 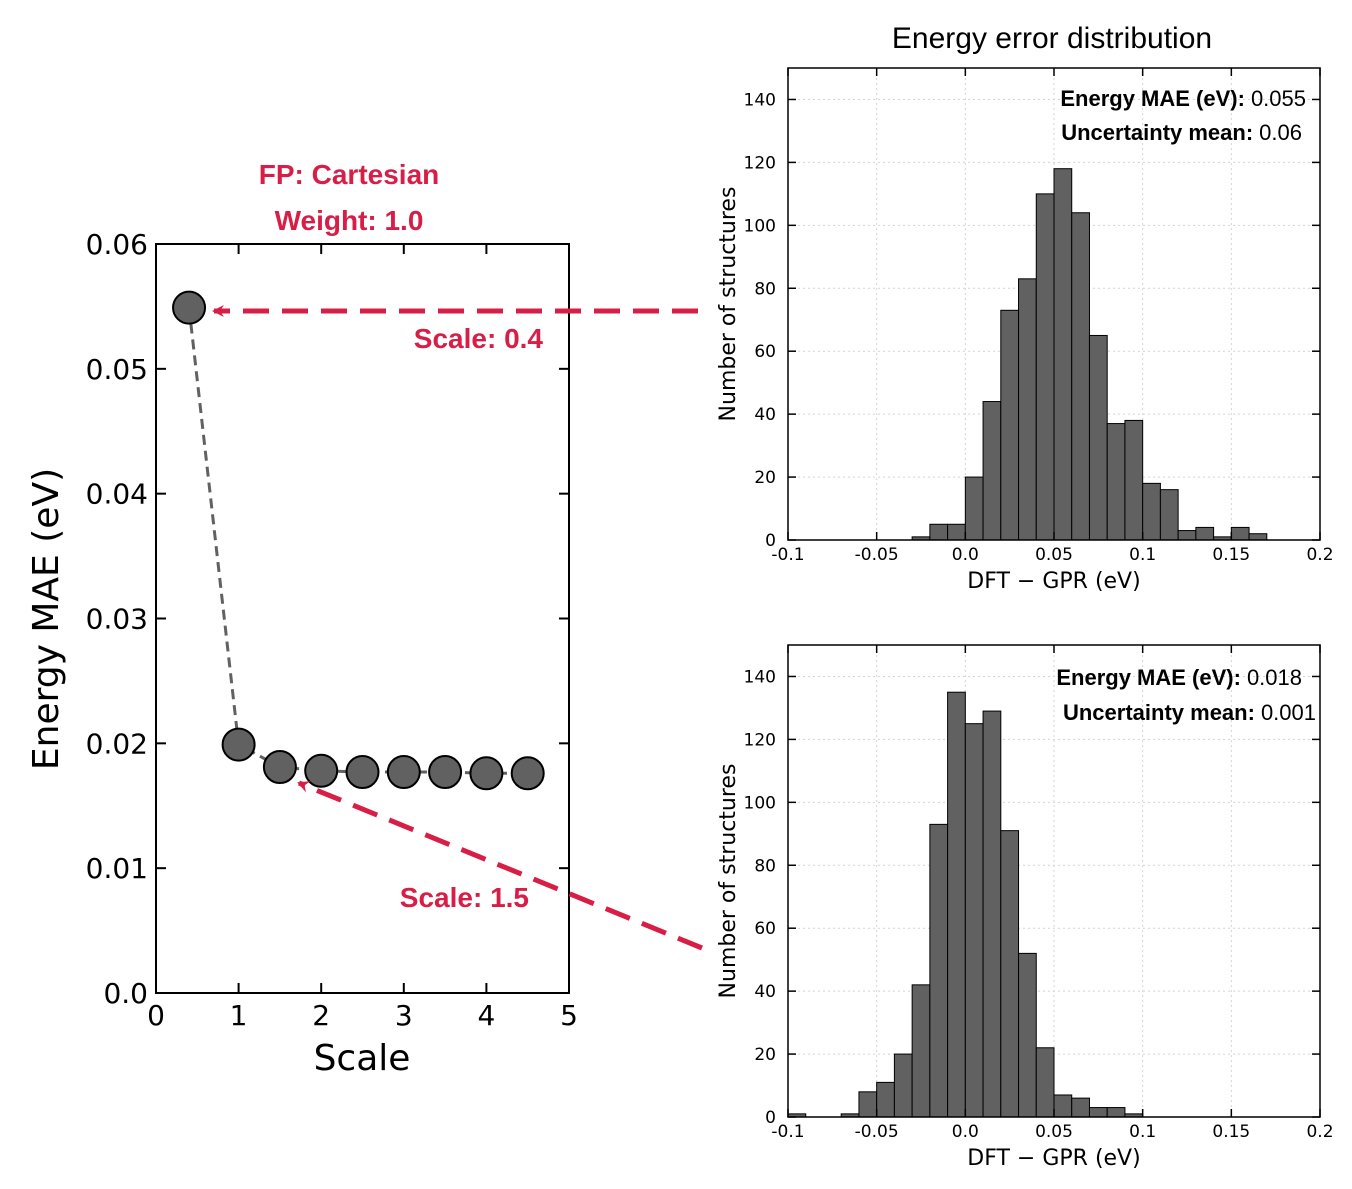 I want to click on bottom-y-tick-label: 0, so click(x=770, y=1118).